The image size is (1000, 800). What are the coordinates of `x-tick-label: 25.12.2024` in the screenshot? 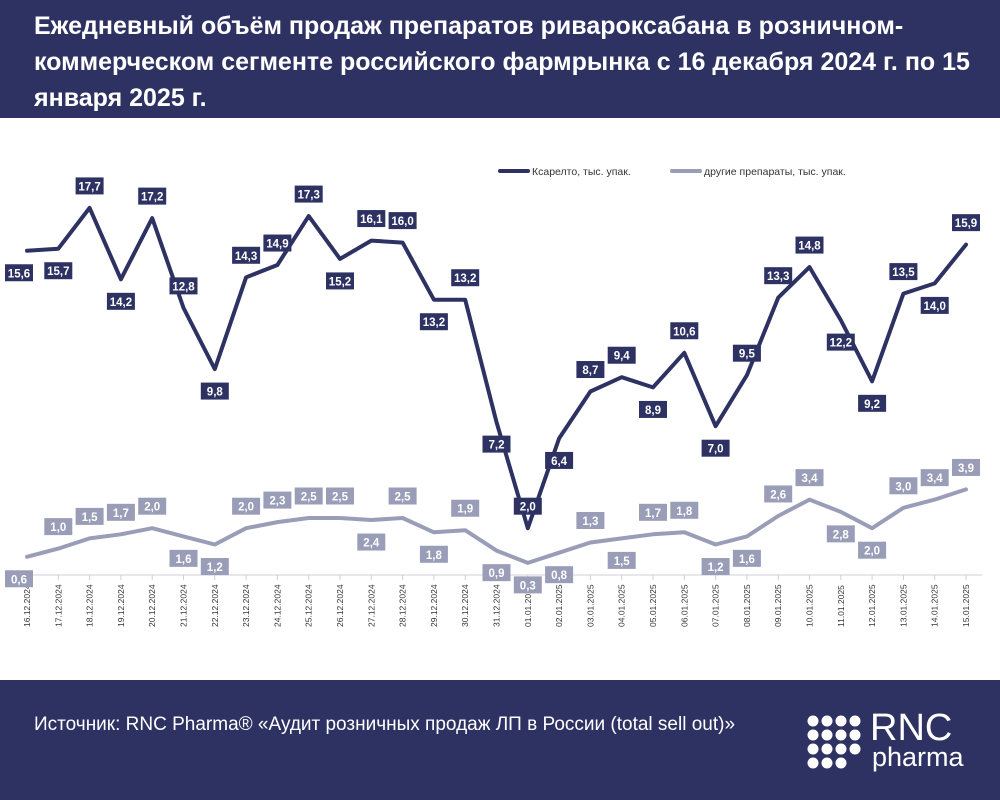 It's located at (309, 605).